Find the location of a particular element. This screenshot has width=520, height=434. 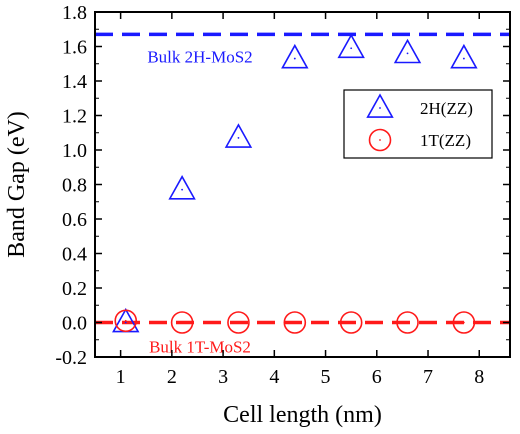

x-tick-label: 4 is located at coordinates (274, 377).